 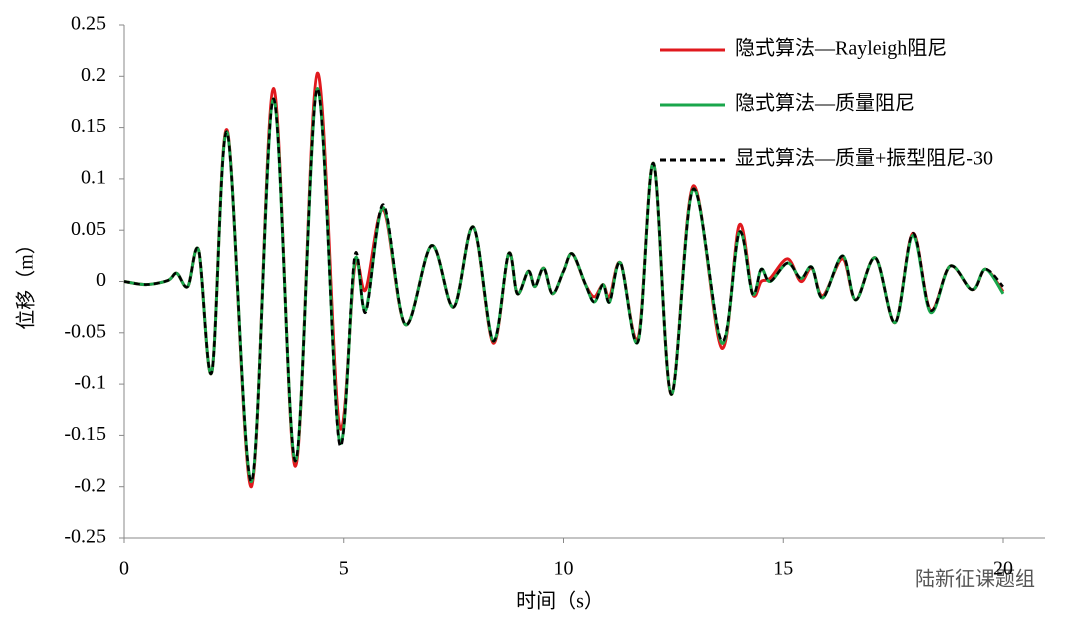 What do you see at coordinates (124, 569) in the screenshot?
I see `x-tick-label: 0` at bounding box center [124, 569].